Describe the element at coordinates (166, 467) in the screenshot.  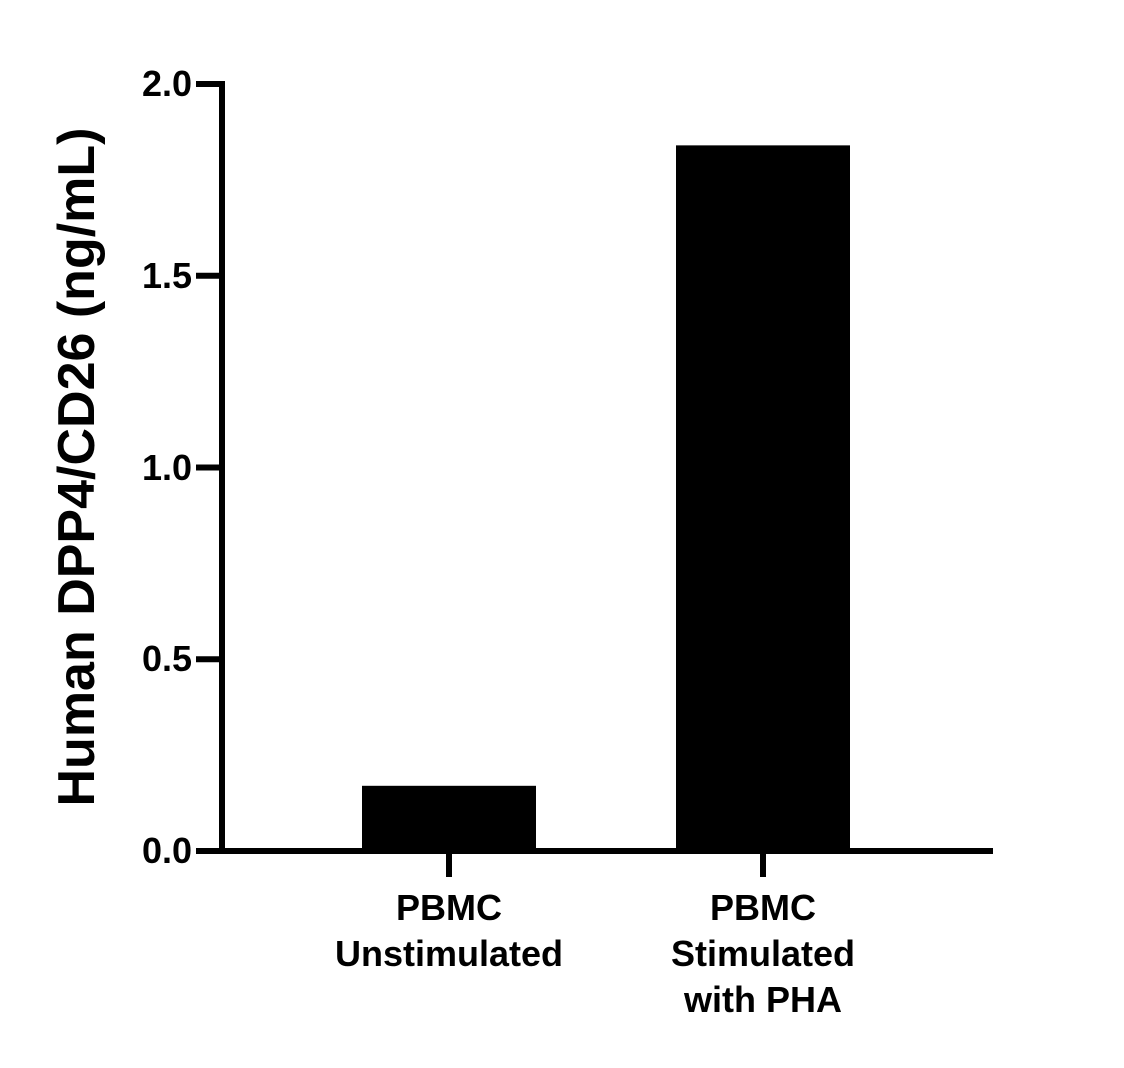
I see `y-tick-label: 1.0` at that location.